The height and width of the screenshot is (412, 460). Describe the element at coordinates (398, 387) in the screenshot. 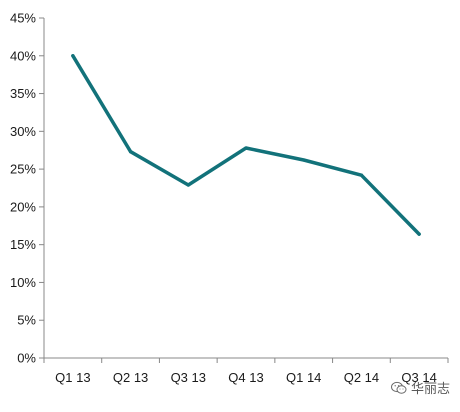

I see `wechat-icon` at that location.